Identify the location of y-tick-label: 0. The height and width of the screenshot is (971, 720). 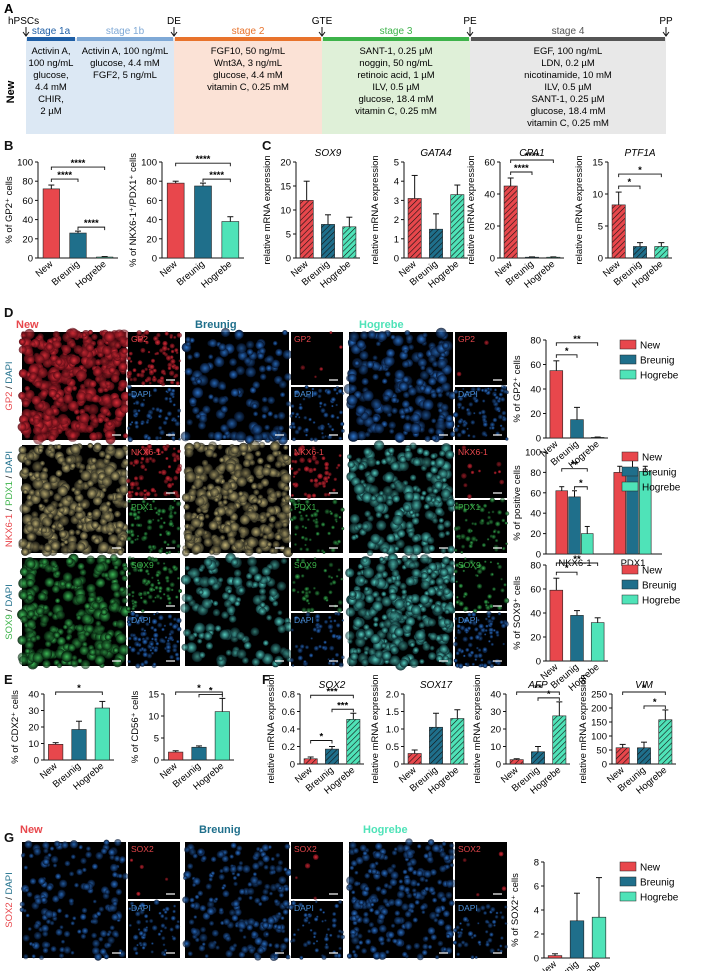
(396, 765).